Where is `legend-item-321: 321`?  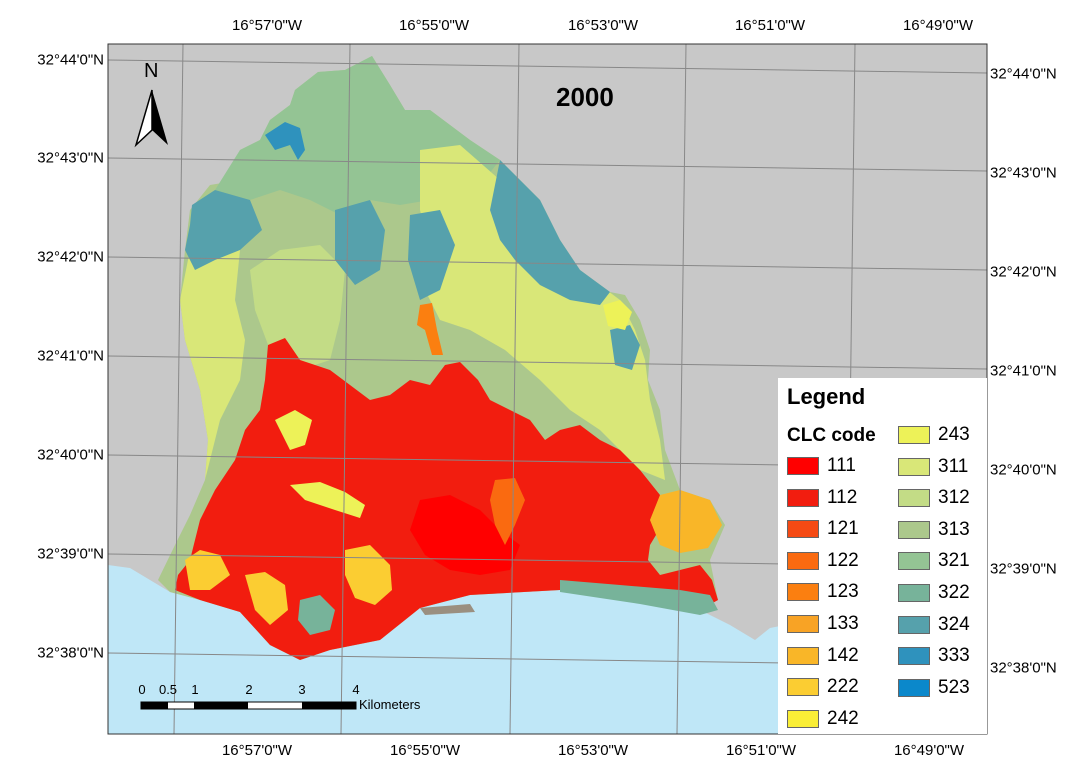 legend-item-321: 321 is located at coordinates (934, 561).